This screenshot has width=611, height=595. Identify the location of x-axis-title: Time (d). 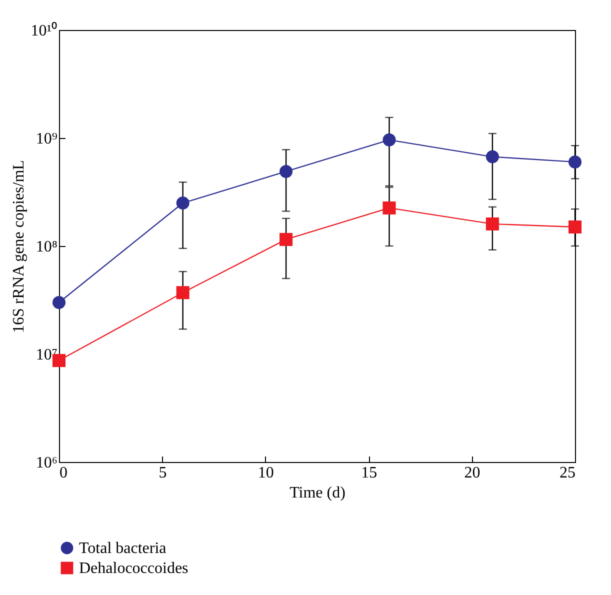
(318, 493).